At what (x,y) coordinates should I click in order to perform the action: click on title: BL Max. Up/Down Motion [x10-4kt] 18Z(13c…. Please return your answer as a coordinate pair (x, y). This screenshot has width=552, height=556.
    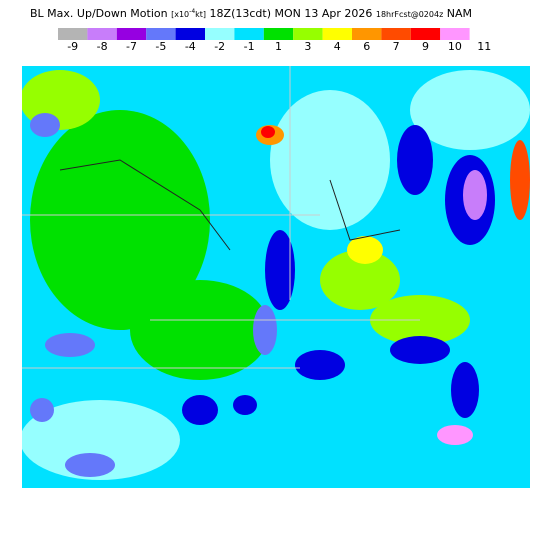
    Looking at the image, I should click on (251, 13).